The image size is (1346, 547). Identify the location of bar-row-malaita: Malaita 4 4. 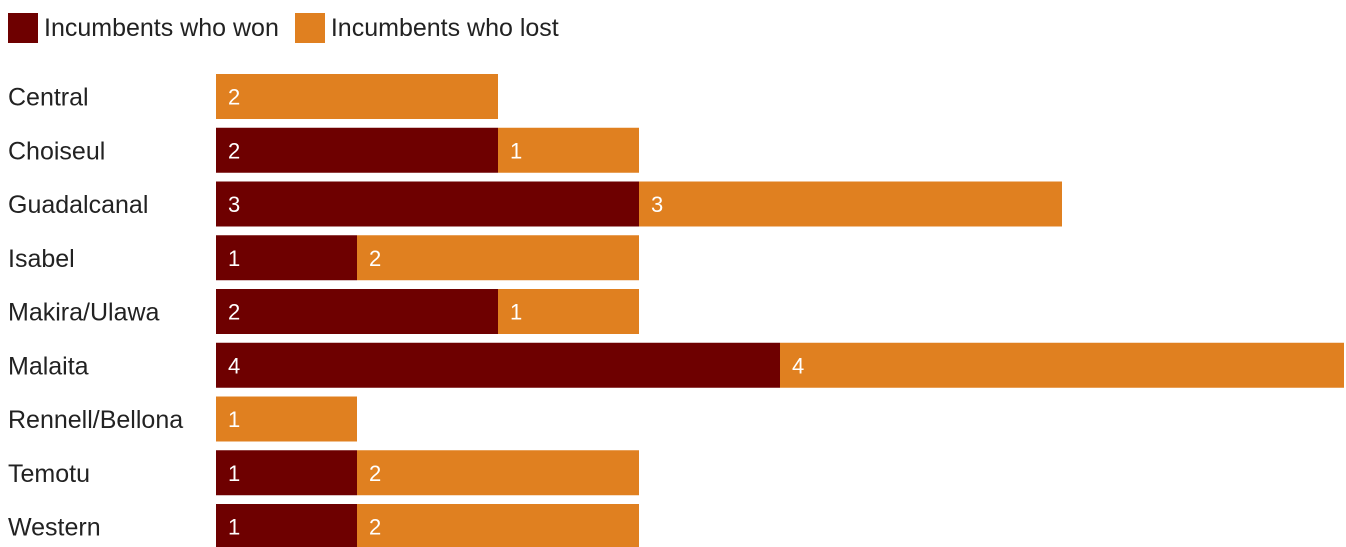
(676, 365).